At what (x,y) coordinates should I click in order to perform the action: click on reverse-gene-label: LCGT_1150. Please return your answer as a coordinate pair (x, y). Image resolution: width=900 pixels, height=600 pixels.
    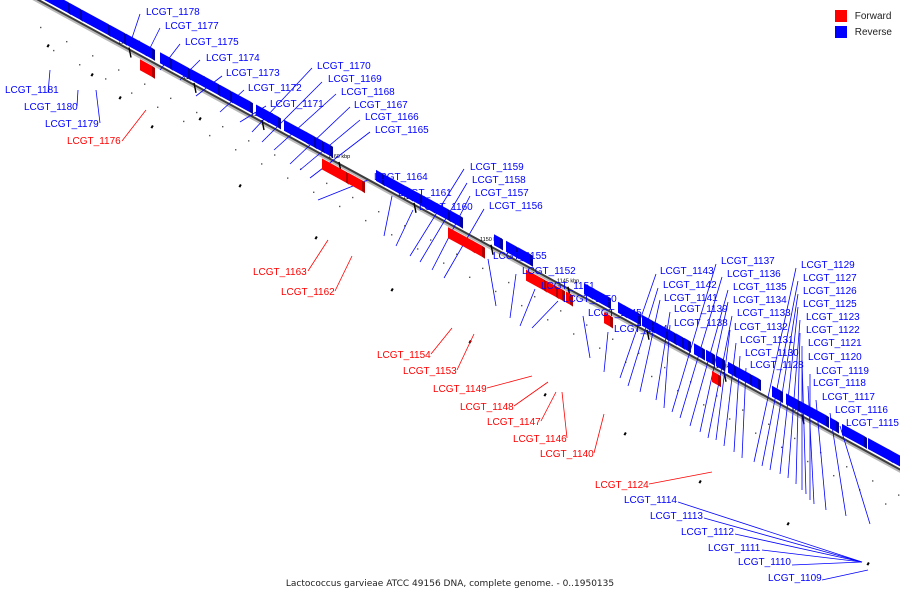
    Looking at the image, I should click on (590, 299).